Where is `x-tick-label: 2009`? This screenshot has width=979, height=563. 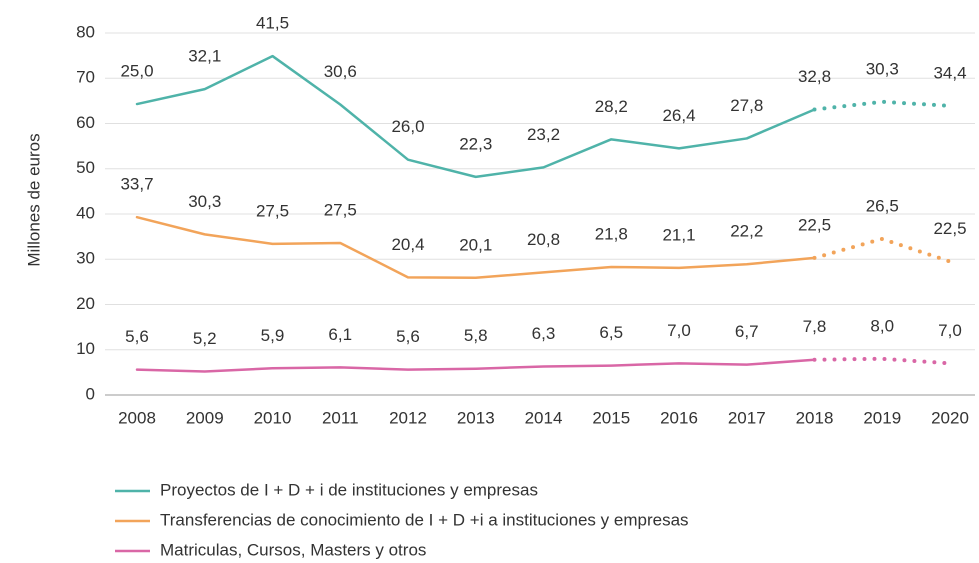
x-tick-label: 2009 is located at coordinates (205, 417).